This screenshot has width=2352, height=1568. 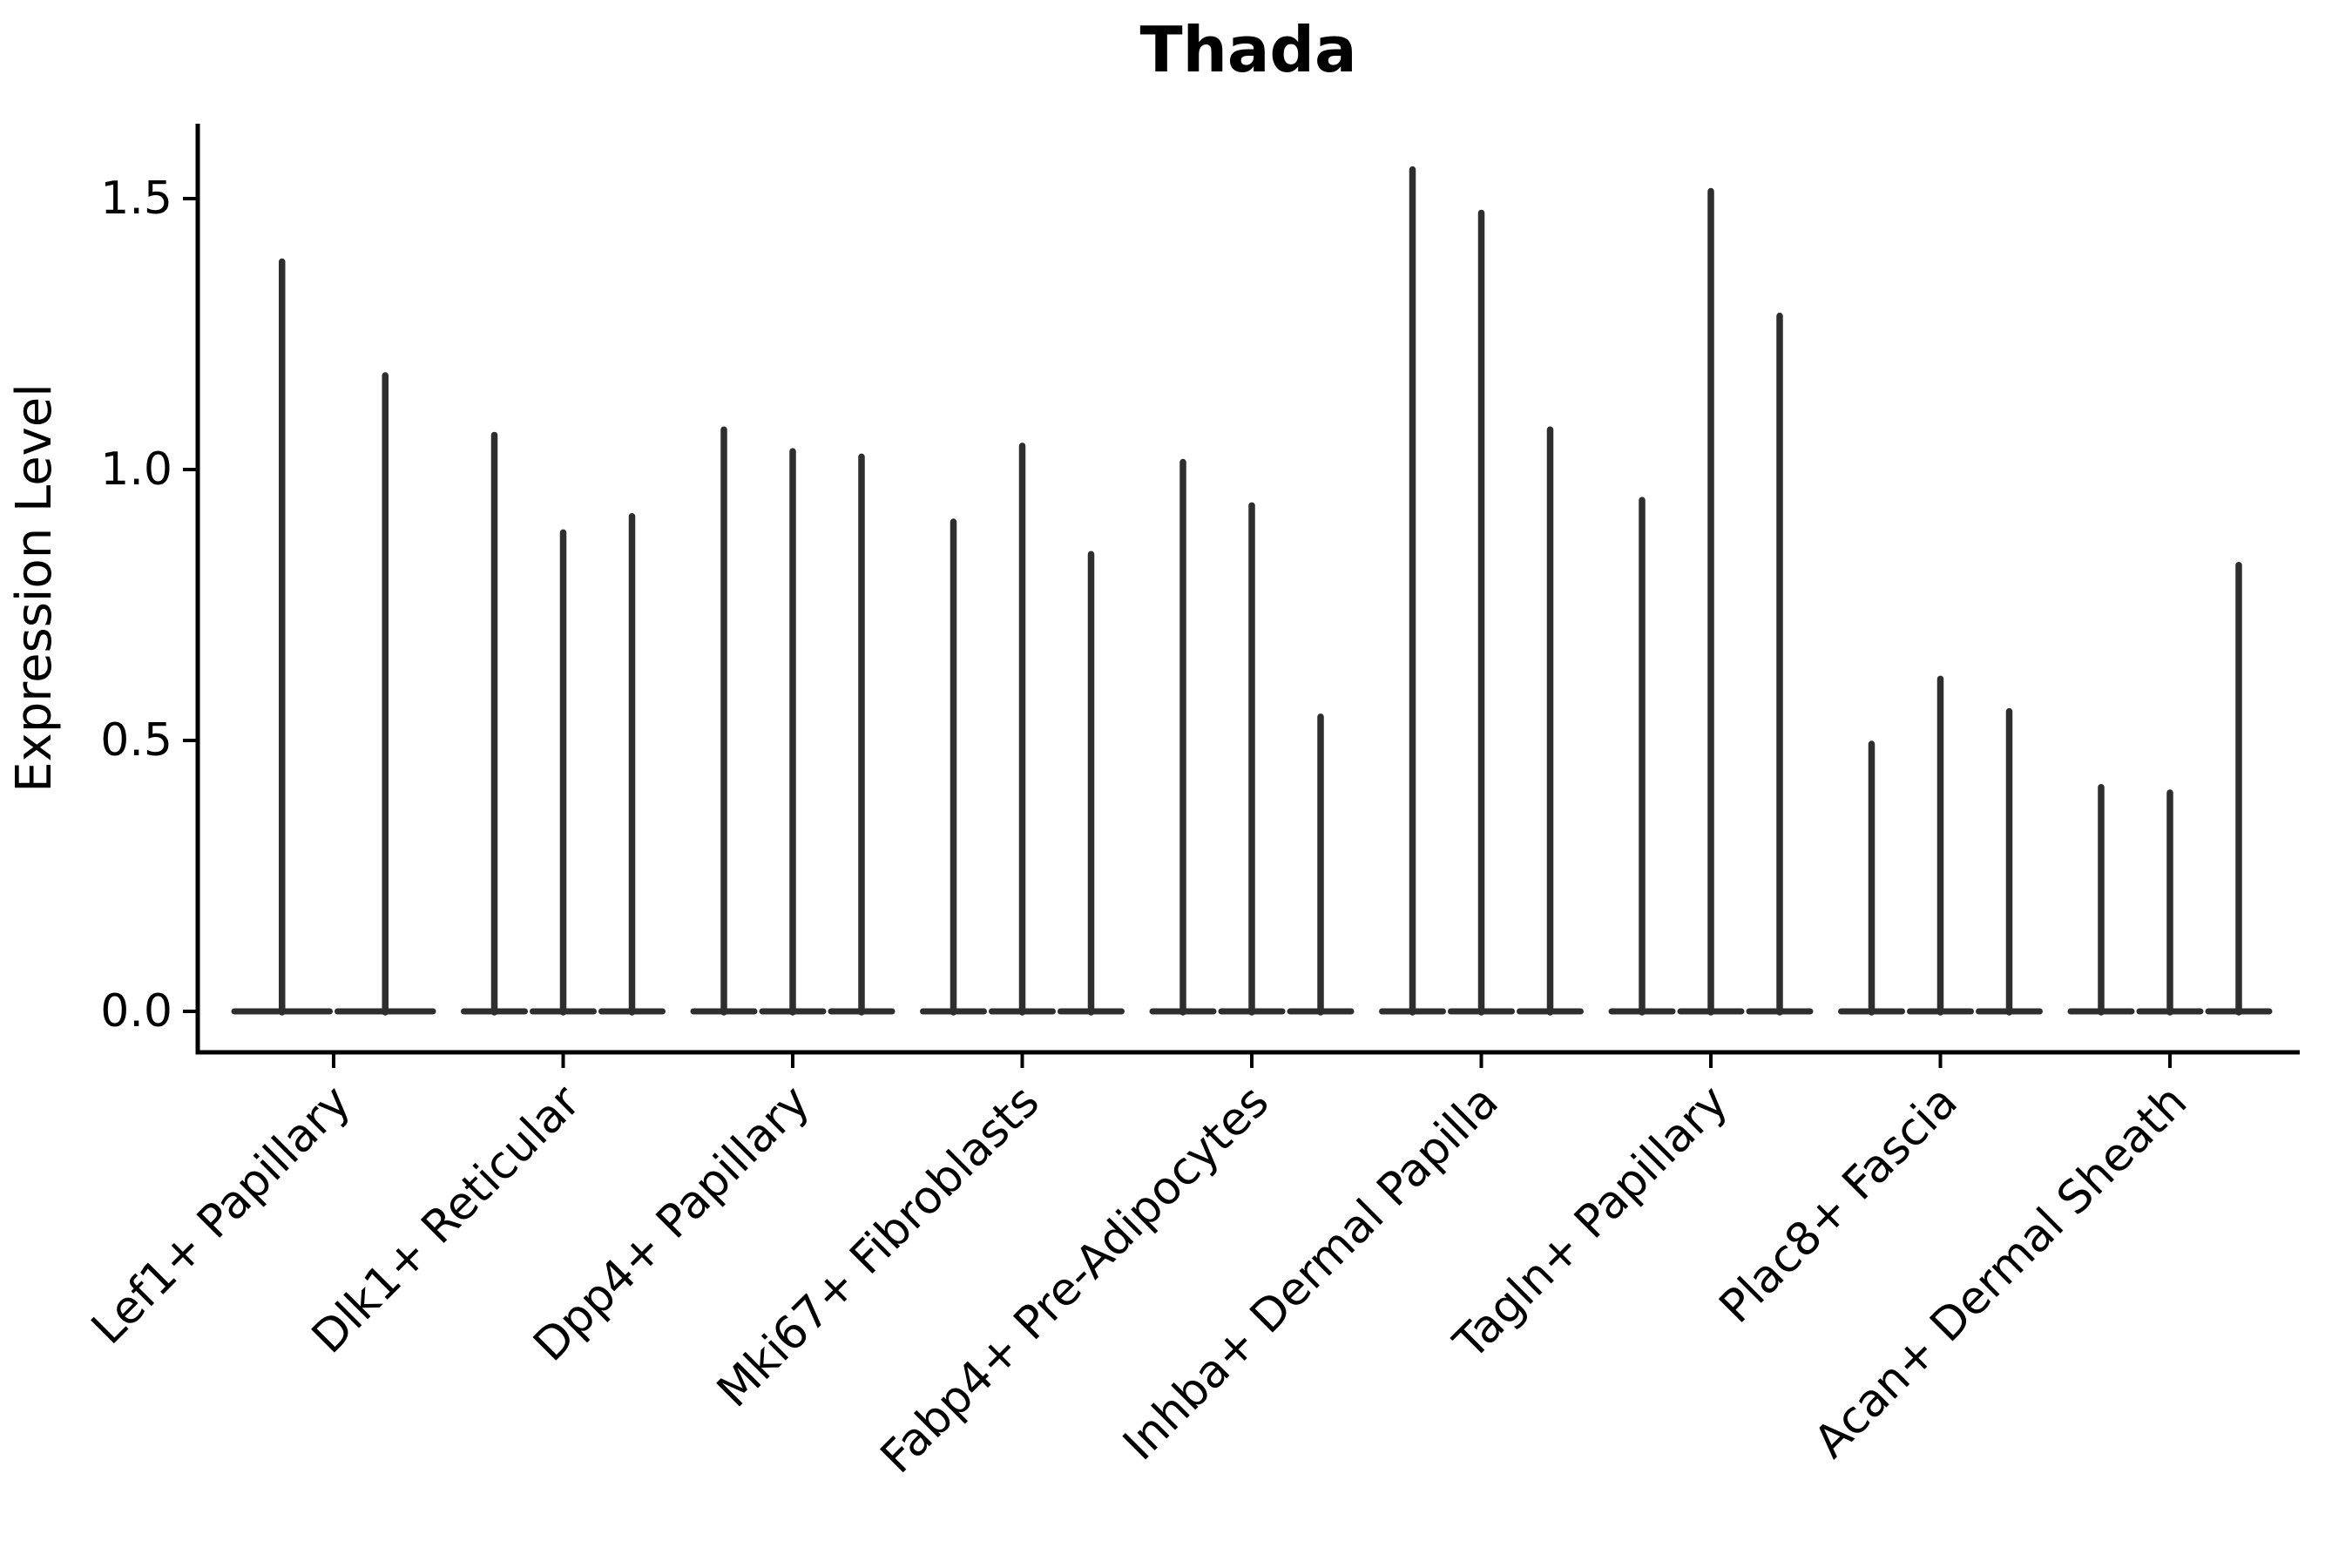 What do you see at coordinates (34, 588) in the screenshot?
I see `y-axis-label: Expression Level` at bounding box center [34, 588].